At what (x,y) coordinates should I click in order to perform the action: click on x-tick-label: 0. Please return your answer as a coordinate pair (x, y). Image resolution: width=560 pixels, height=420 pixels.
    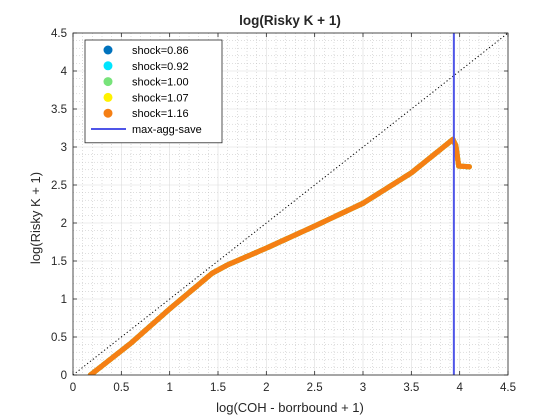
    Looking at the image, I should click on (73, 388).